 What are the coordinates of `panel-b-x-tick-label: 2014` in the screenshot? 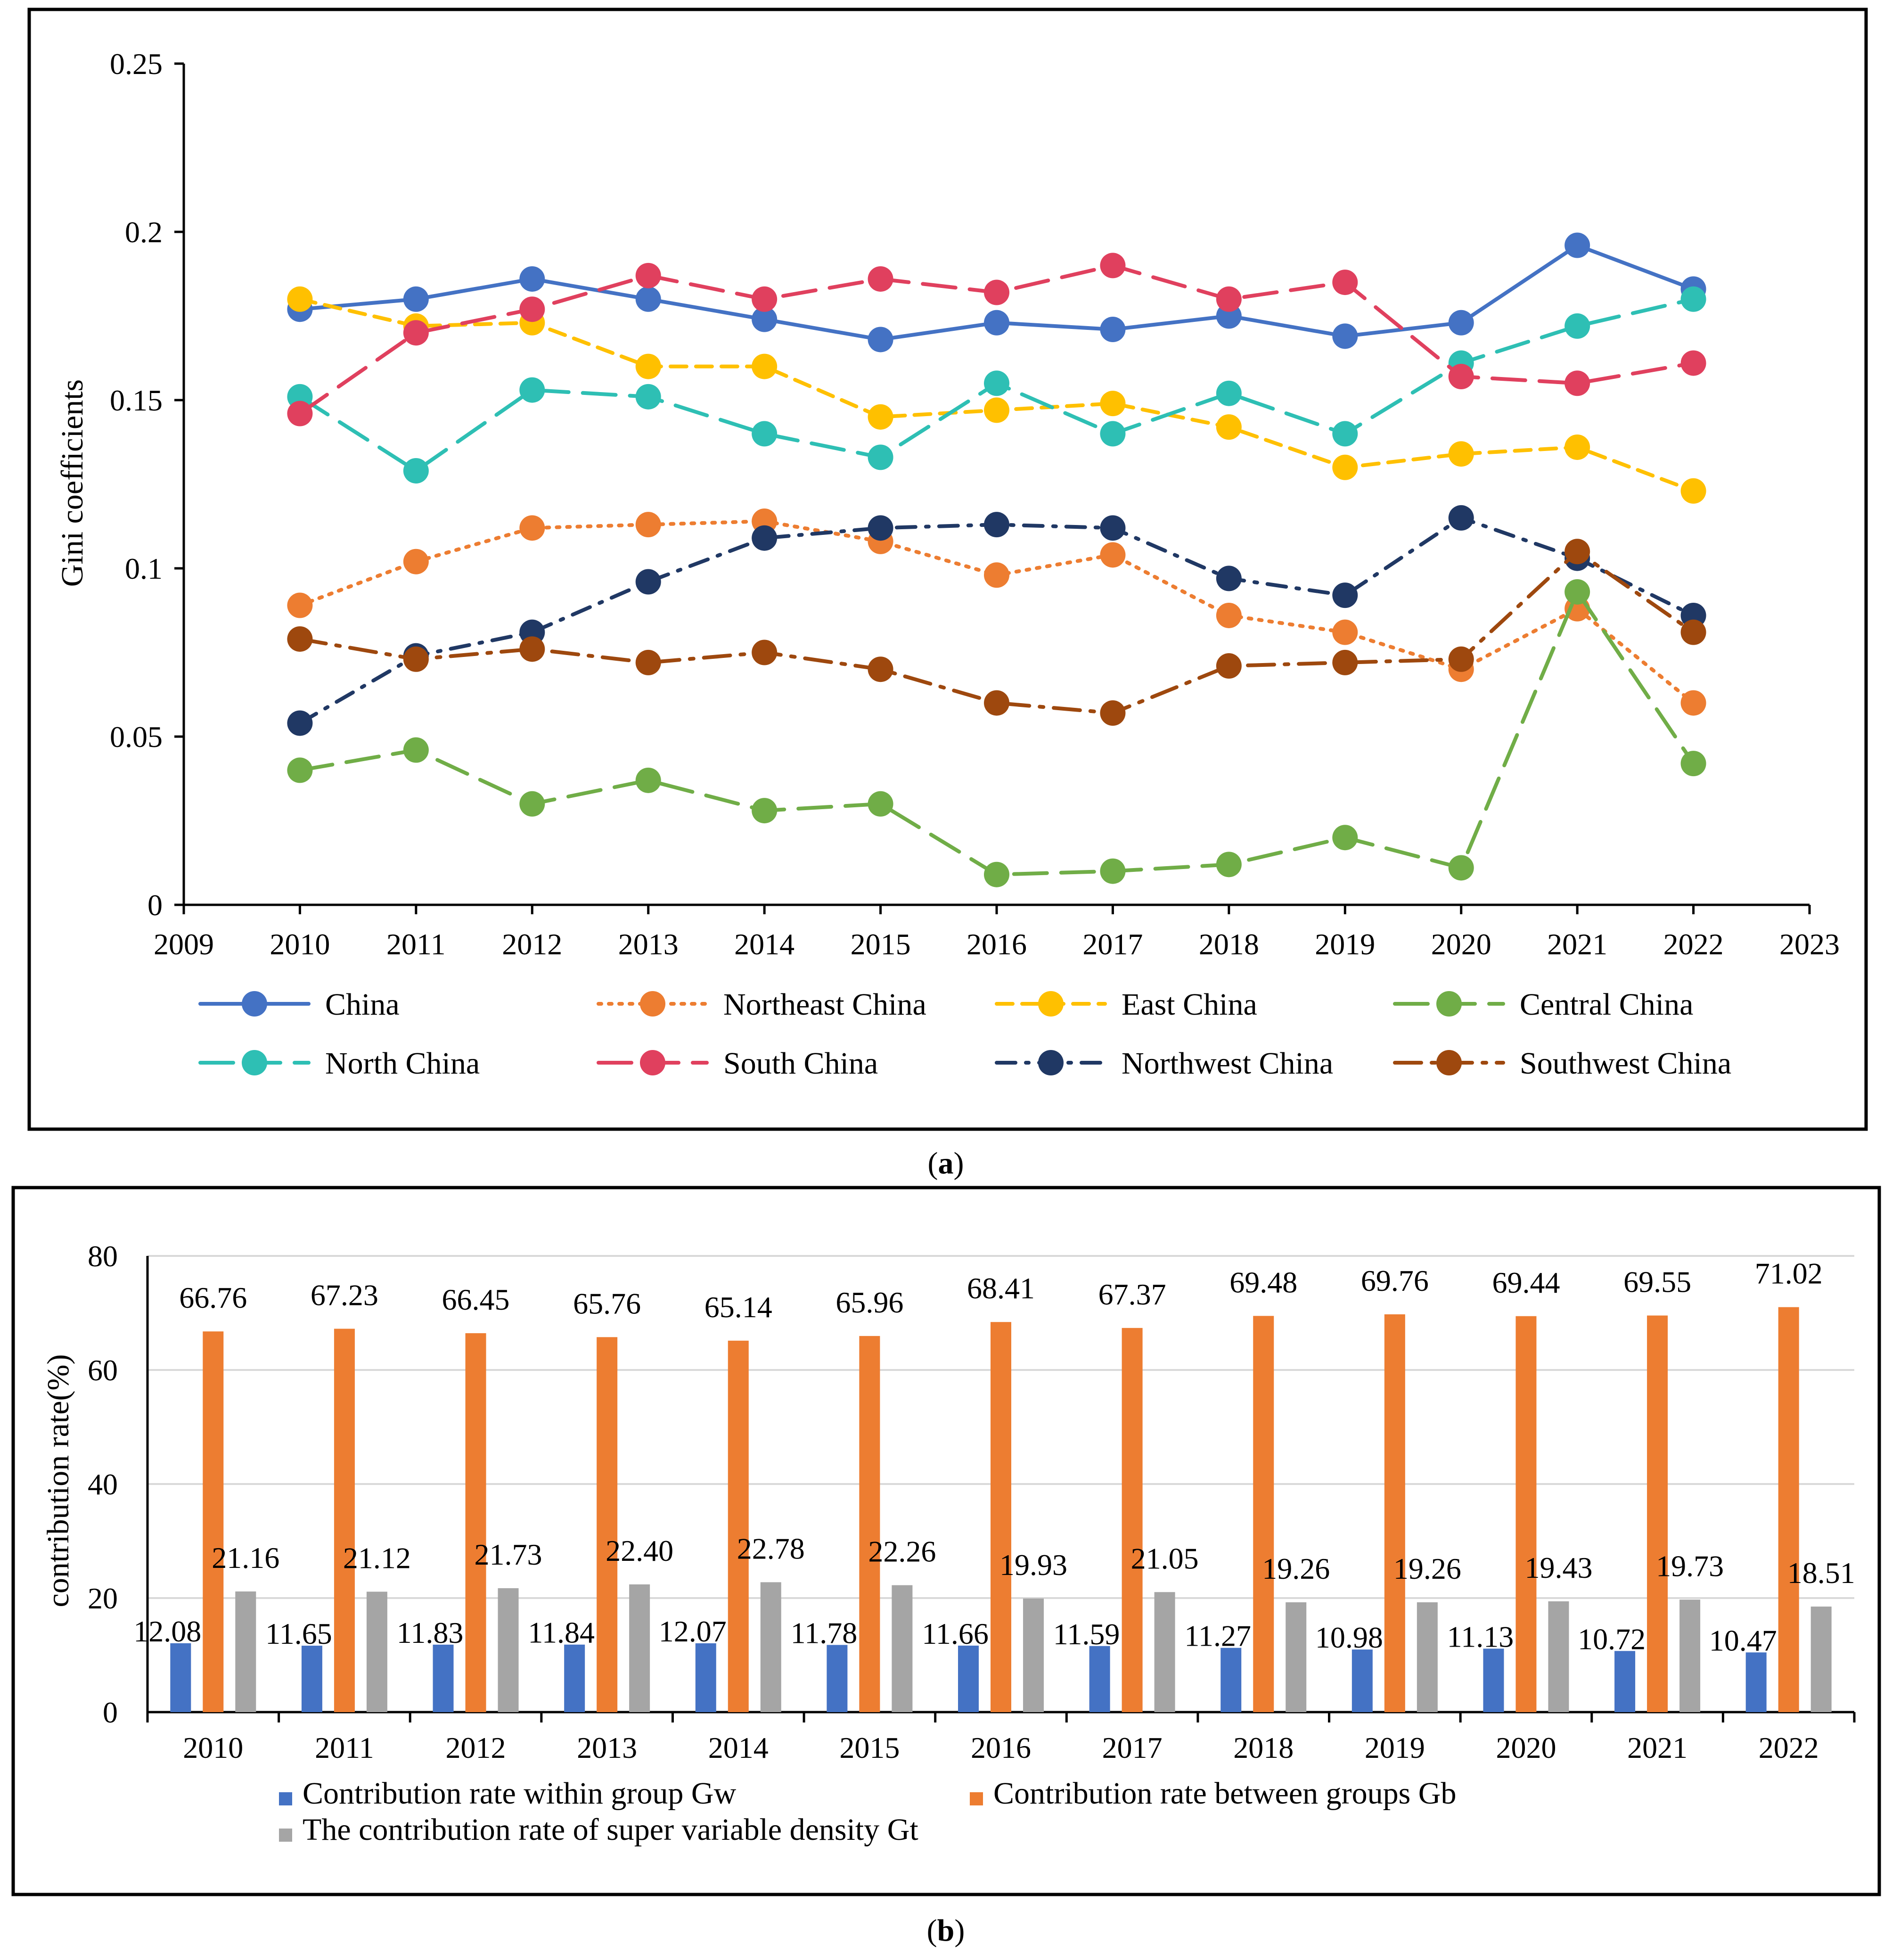 It's located at (738, 1748).